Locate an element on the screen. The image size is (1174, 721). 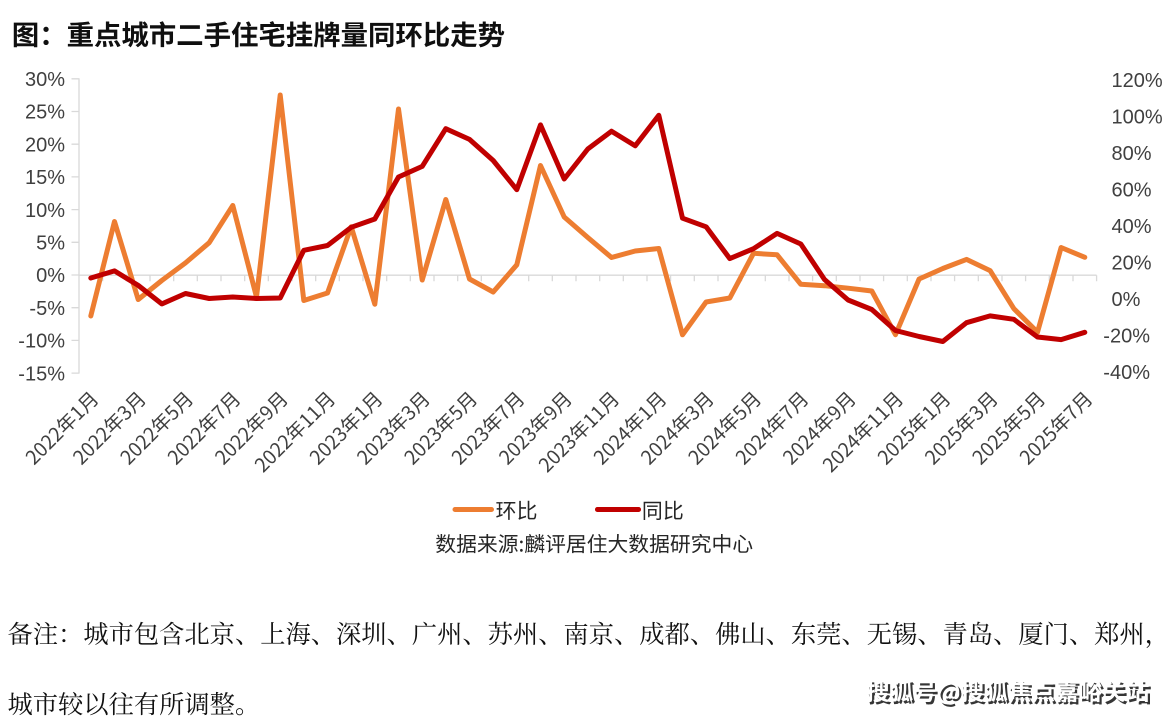
svg-text: 15% is located at coordinates (45, 178).